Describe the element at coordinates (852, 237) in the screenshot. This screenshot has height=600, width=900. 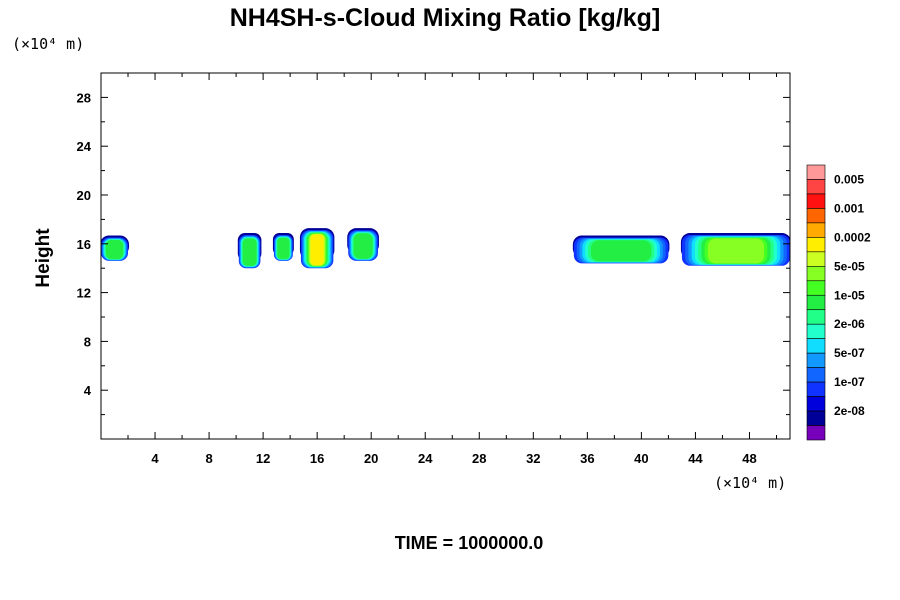
I see `colorbar-label: 0.0002` at that location.